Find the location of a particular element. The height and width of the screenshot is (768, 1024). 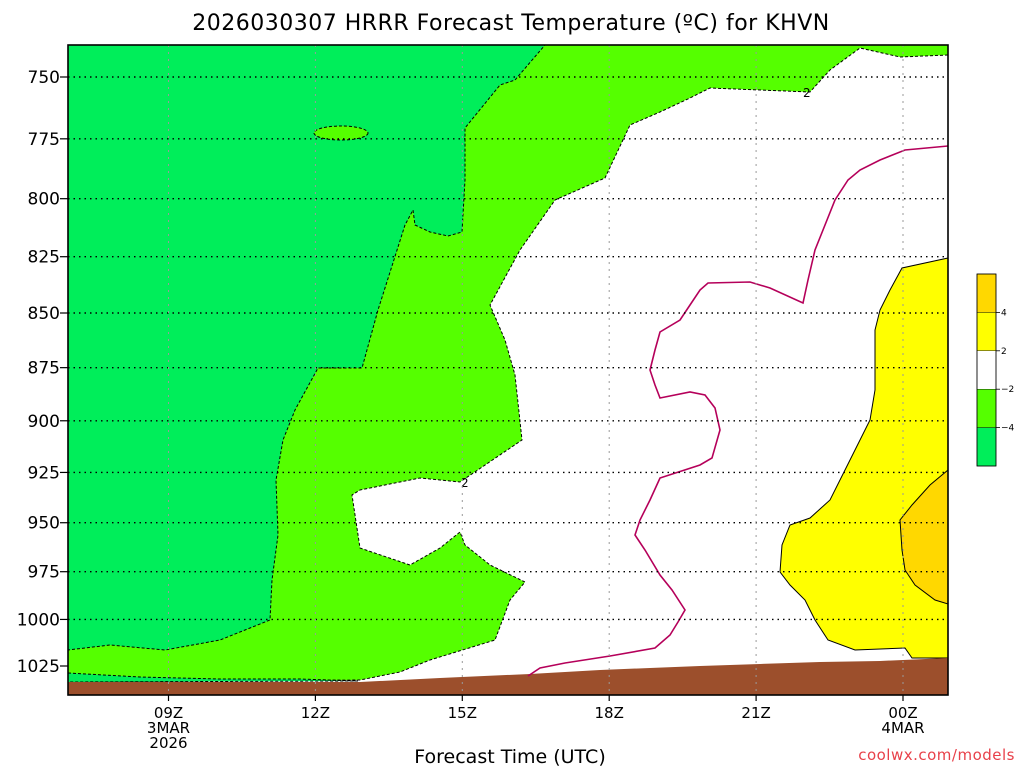

colorbar: 4 2 −2 −4 is located at coordinates (995, 370).